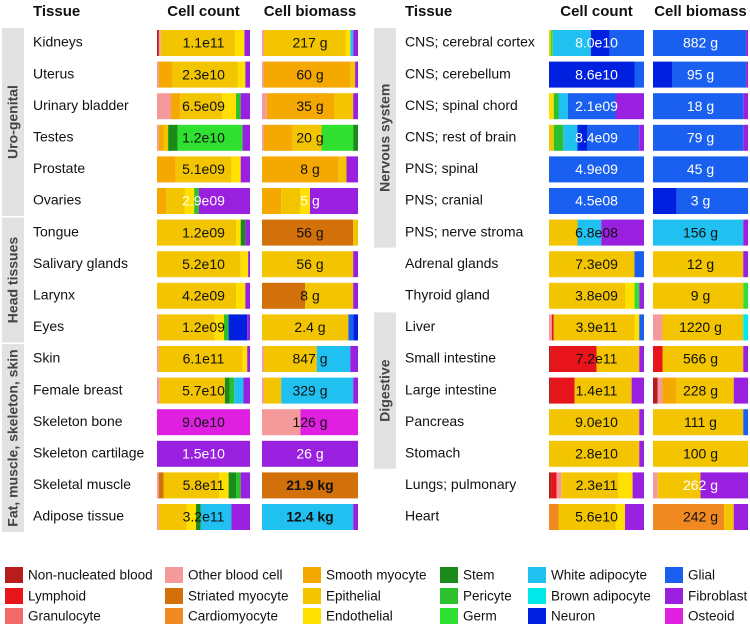 The width and height of the screenshot is (750, 630). What do you see at coordinates (57, 596) in the screenshot?
I see `legend-label: Lymphoid` at bounding box center [57, 596].